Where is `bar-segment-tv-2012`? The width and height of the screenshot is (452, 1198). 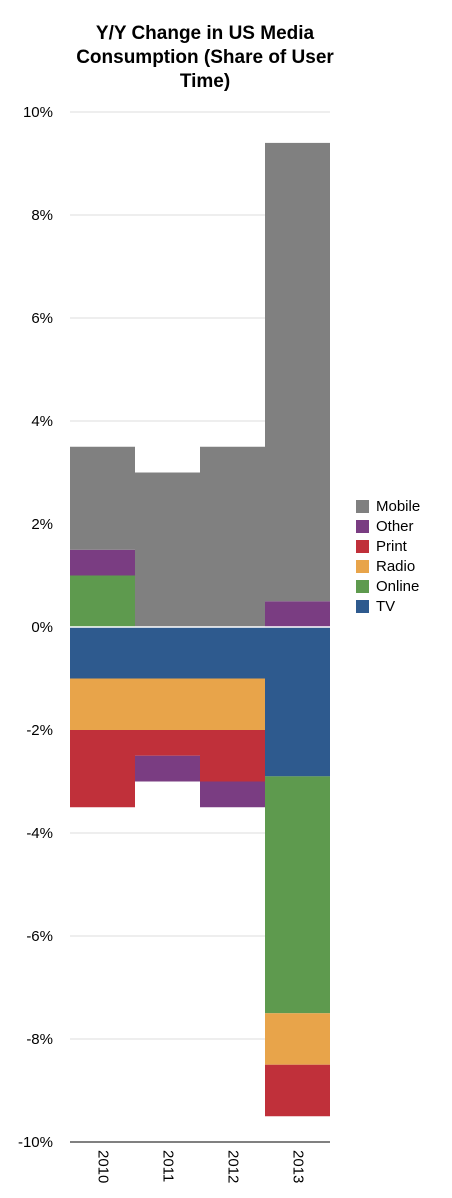
bar-segment-tv-2012 is located at coordinates (232, 653).